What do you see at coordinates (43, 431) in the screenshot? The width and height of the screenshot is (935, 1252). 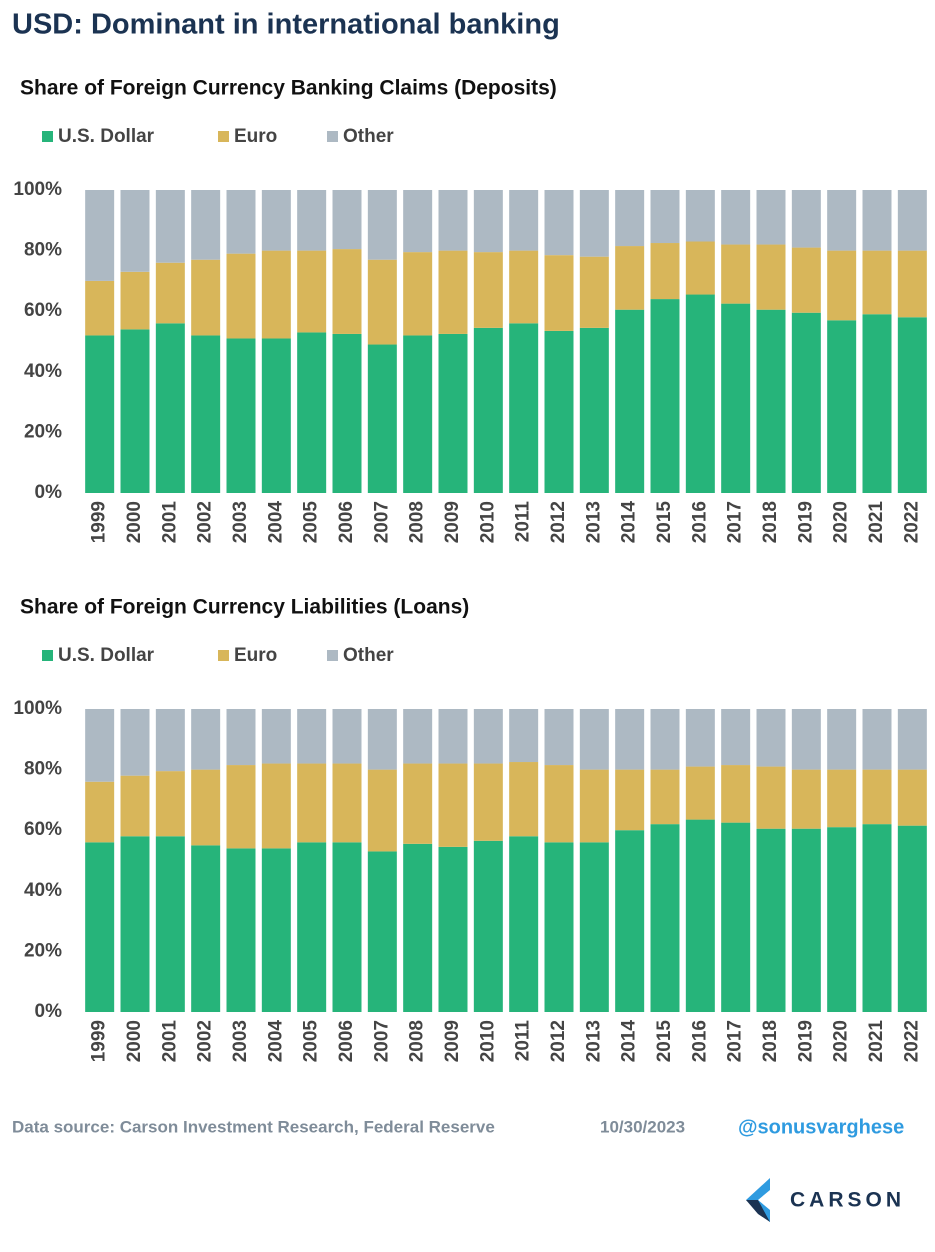 I see `y-tick-label: 20%` at bounding box center [43, 431].